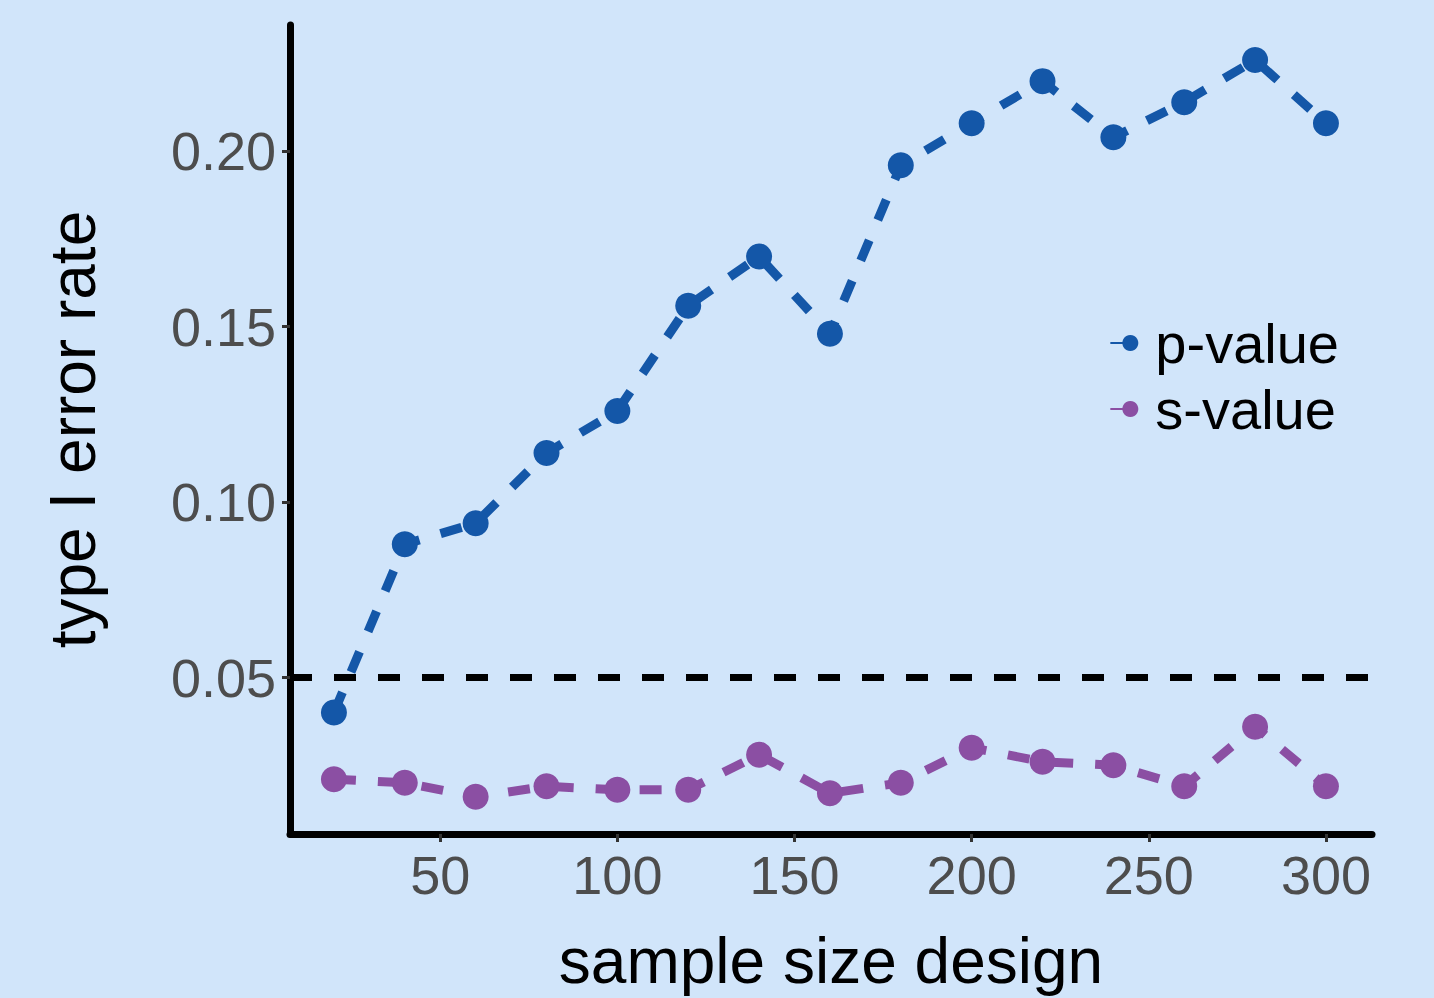  What do you see at coordinates (223, 502) in the screenshot?
I see `y-tick-label: 0.10` at bounding box center [223, 502].